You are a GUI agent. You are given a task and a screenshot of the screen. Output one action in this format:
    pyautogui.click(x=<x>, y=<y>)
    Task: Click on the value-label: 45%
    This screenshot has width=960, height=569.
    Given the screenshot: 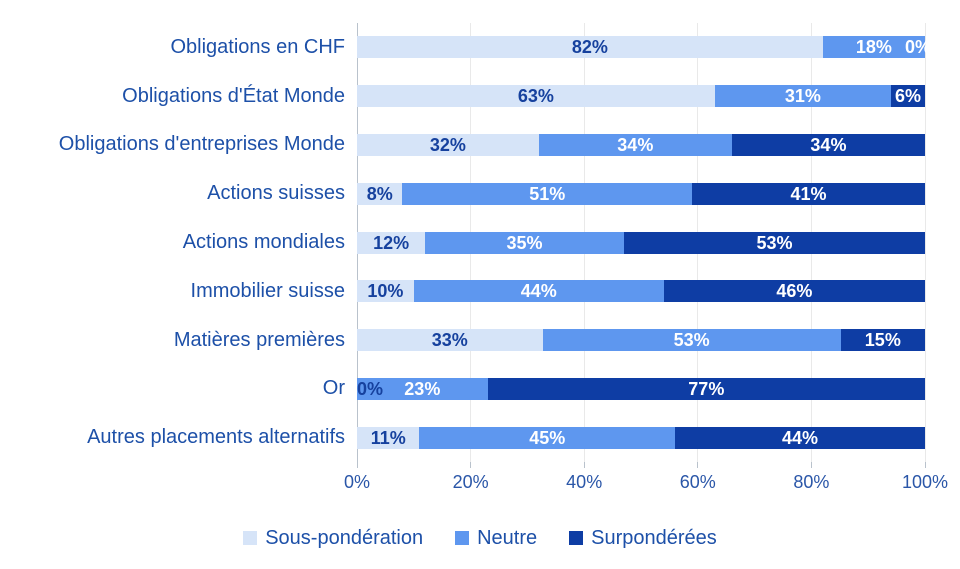 What is the action you would take?
    pyautogui.click(x=547, y=437)
    